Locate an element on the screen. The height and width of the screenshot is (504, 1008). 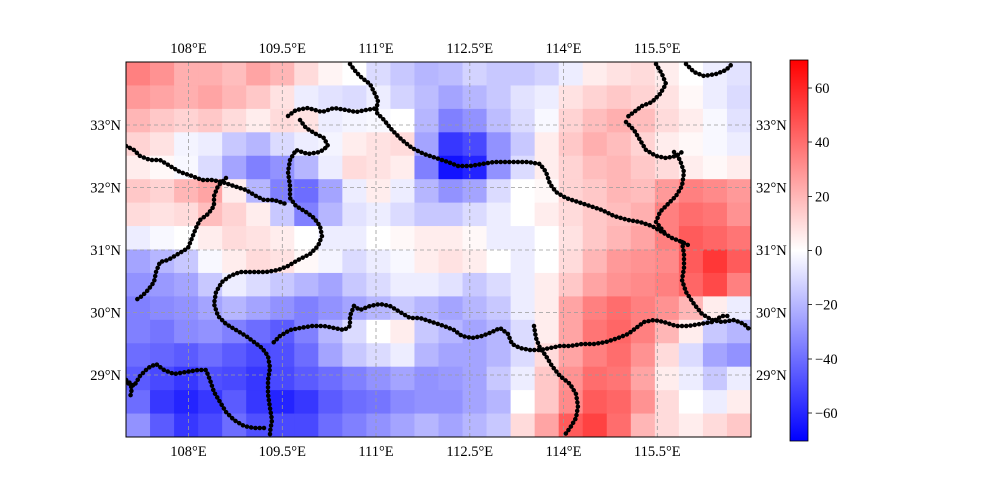
left-lat-label: 33°N is located at coordinates (105, 126).